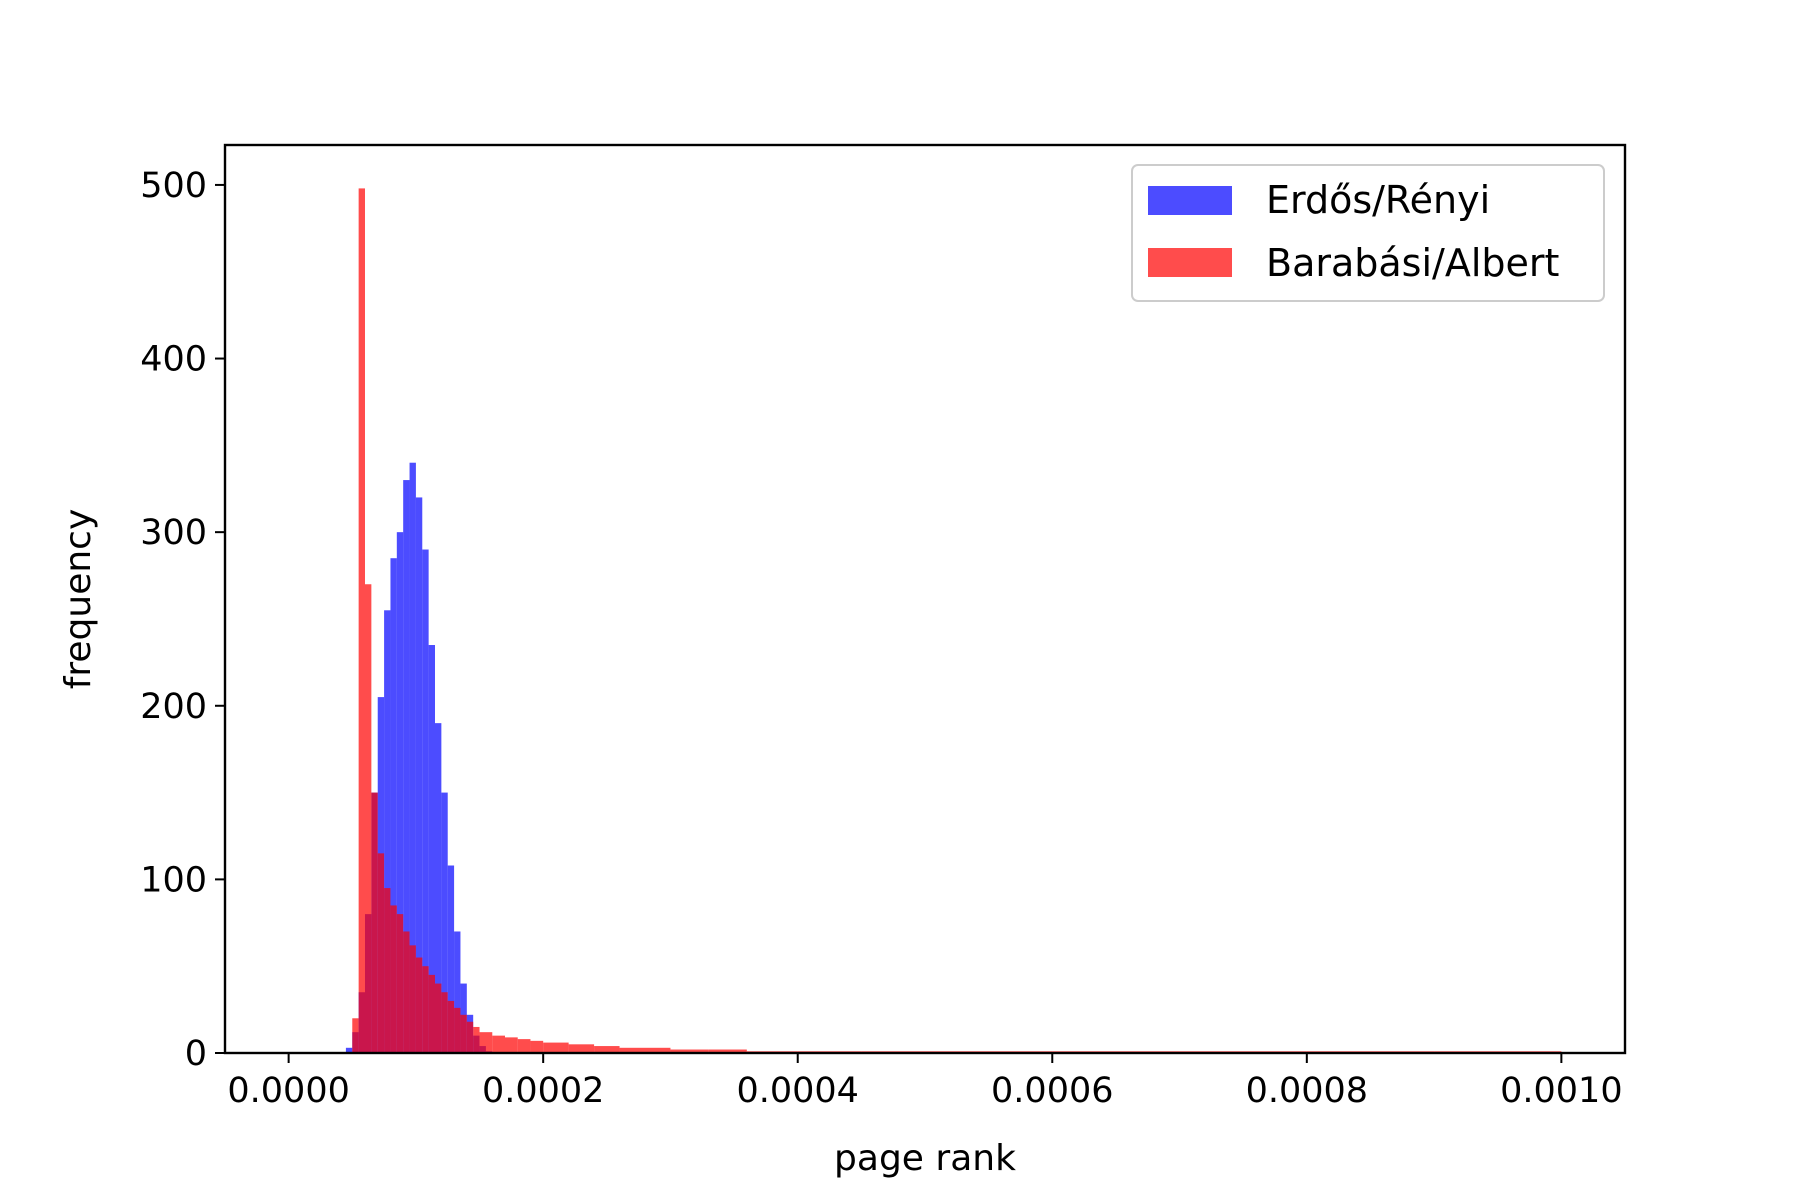  Describe the element at coordinates (1561, 1091) in the screenshot. I see `x-tick-label: 0.0010` at that location.